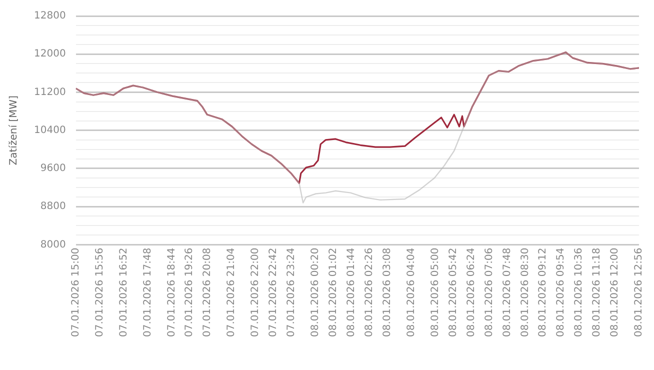 This screenshot has height=370, width=654. What do you see at coordinates (352, 293) in the screenshot?
I see `x-tick-label: 08.01.2026 01:44` at bounding box center [352, 293].